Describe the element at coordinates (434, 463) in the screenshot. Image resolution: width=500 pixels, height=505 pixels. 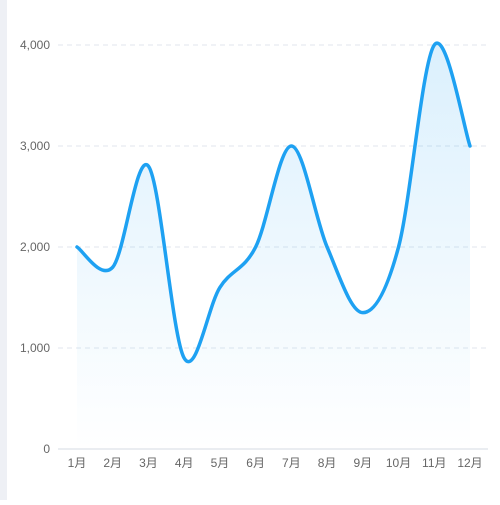
I see `x-tick-label: 11月` at that location.